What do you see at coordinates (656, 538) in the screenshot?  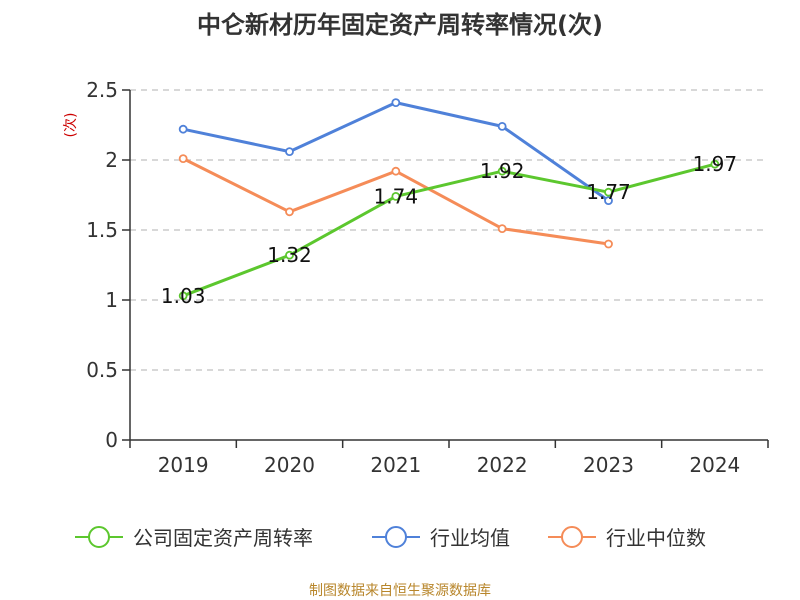 I see `legend-label: 行业中位数` at bounding box center [656, 538].